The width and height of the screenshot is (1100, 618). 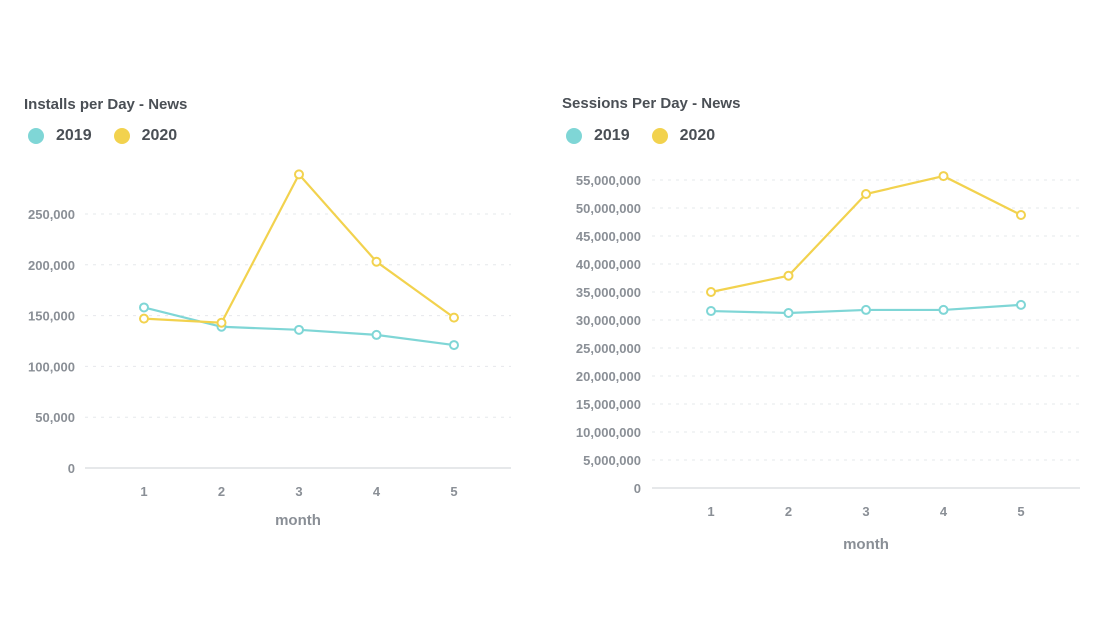 I want to click on y-tick-label: 200,000, so click(x=51, y=265).